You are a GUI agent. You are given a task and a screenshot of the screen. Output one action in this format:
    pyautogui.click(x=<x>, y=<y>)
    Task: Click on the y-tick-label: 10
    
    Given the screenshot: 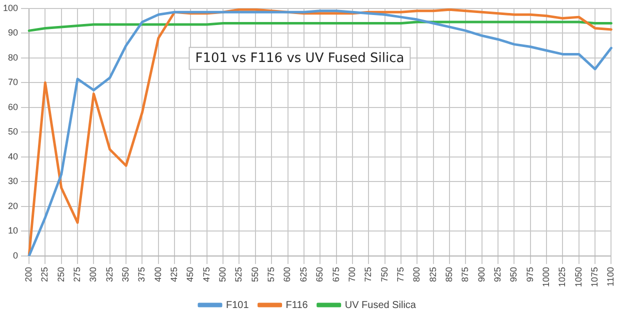 What is the action you would take?
    pyautogui.click(x=13, y=231)
    